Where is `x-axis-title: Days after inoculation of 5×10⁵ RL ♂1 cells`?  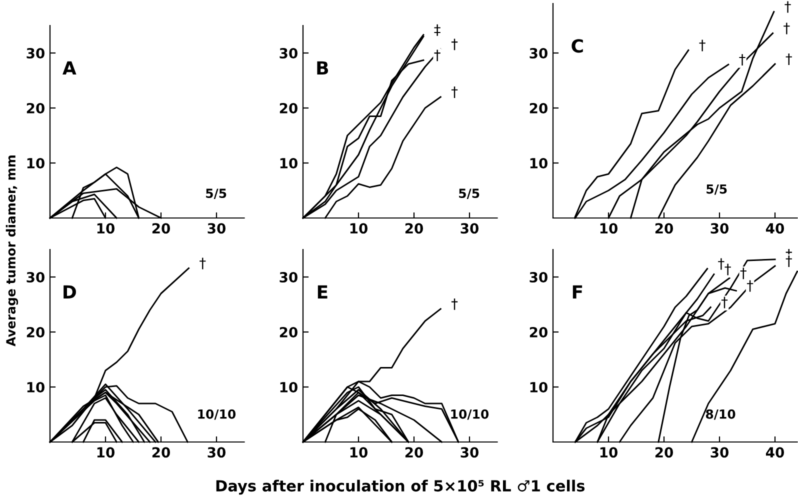
x-axis-title: Days after inoculation of 5×10⁵ RL ♂1 cells is located at coordinates (400, 487).